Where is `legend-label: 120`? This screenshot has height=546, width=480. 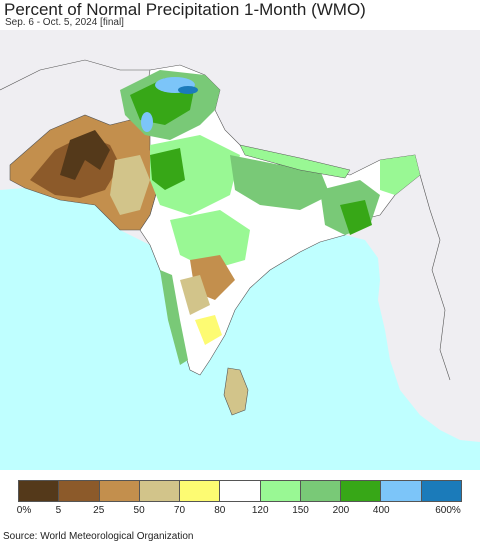 legend-label: 120 is located at coordinates (260, 510).